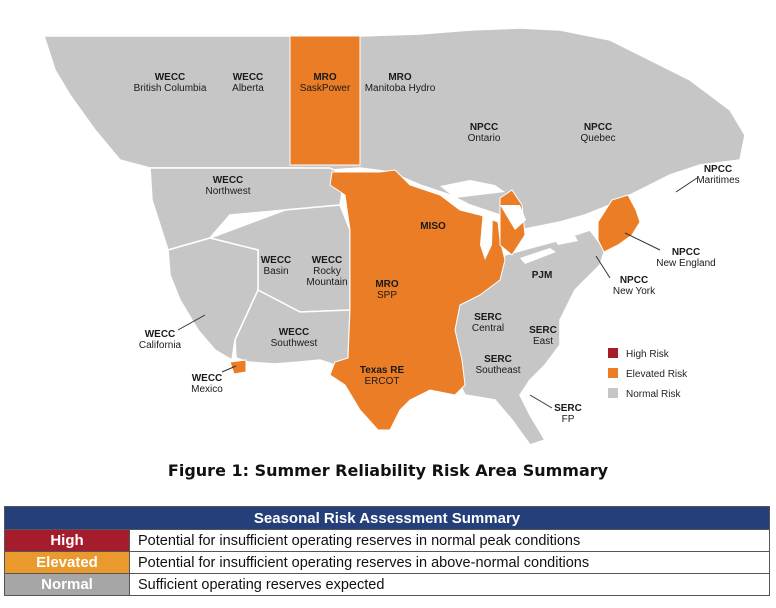  I want to click on wecc-california-area, so click(213, 299).